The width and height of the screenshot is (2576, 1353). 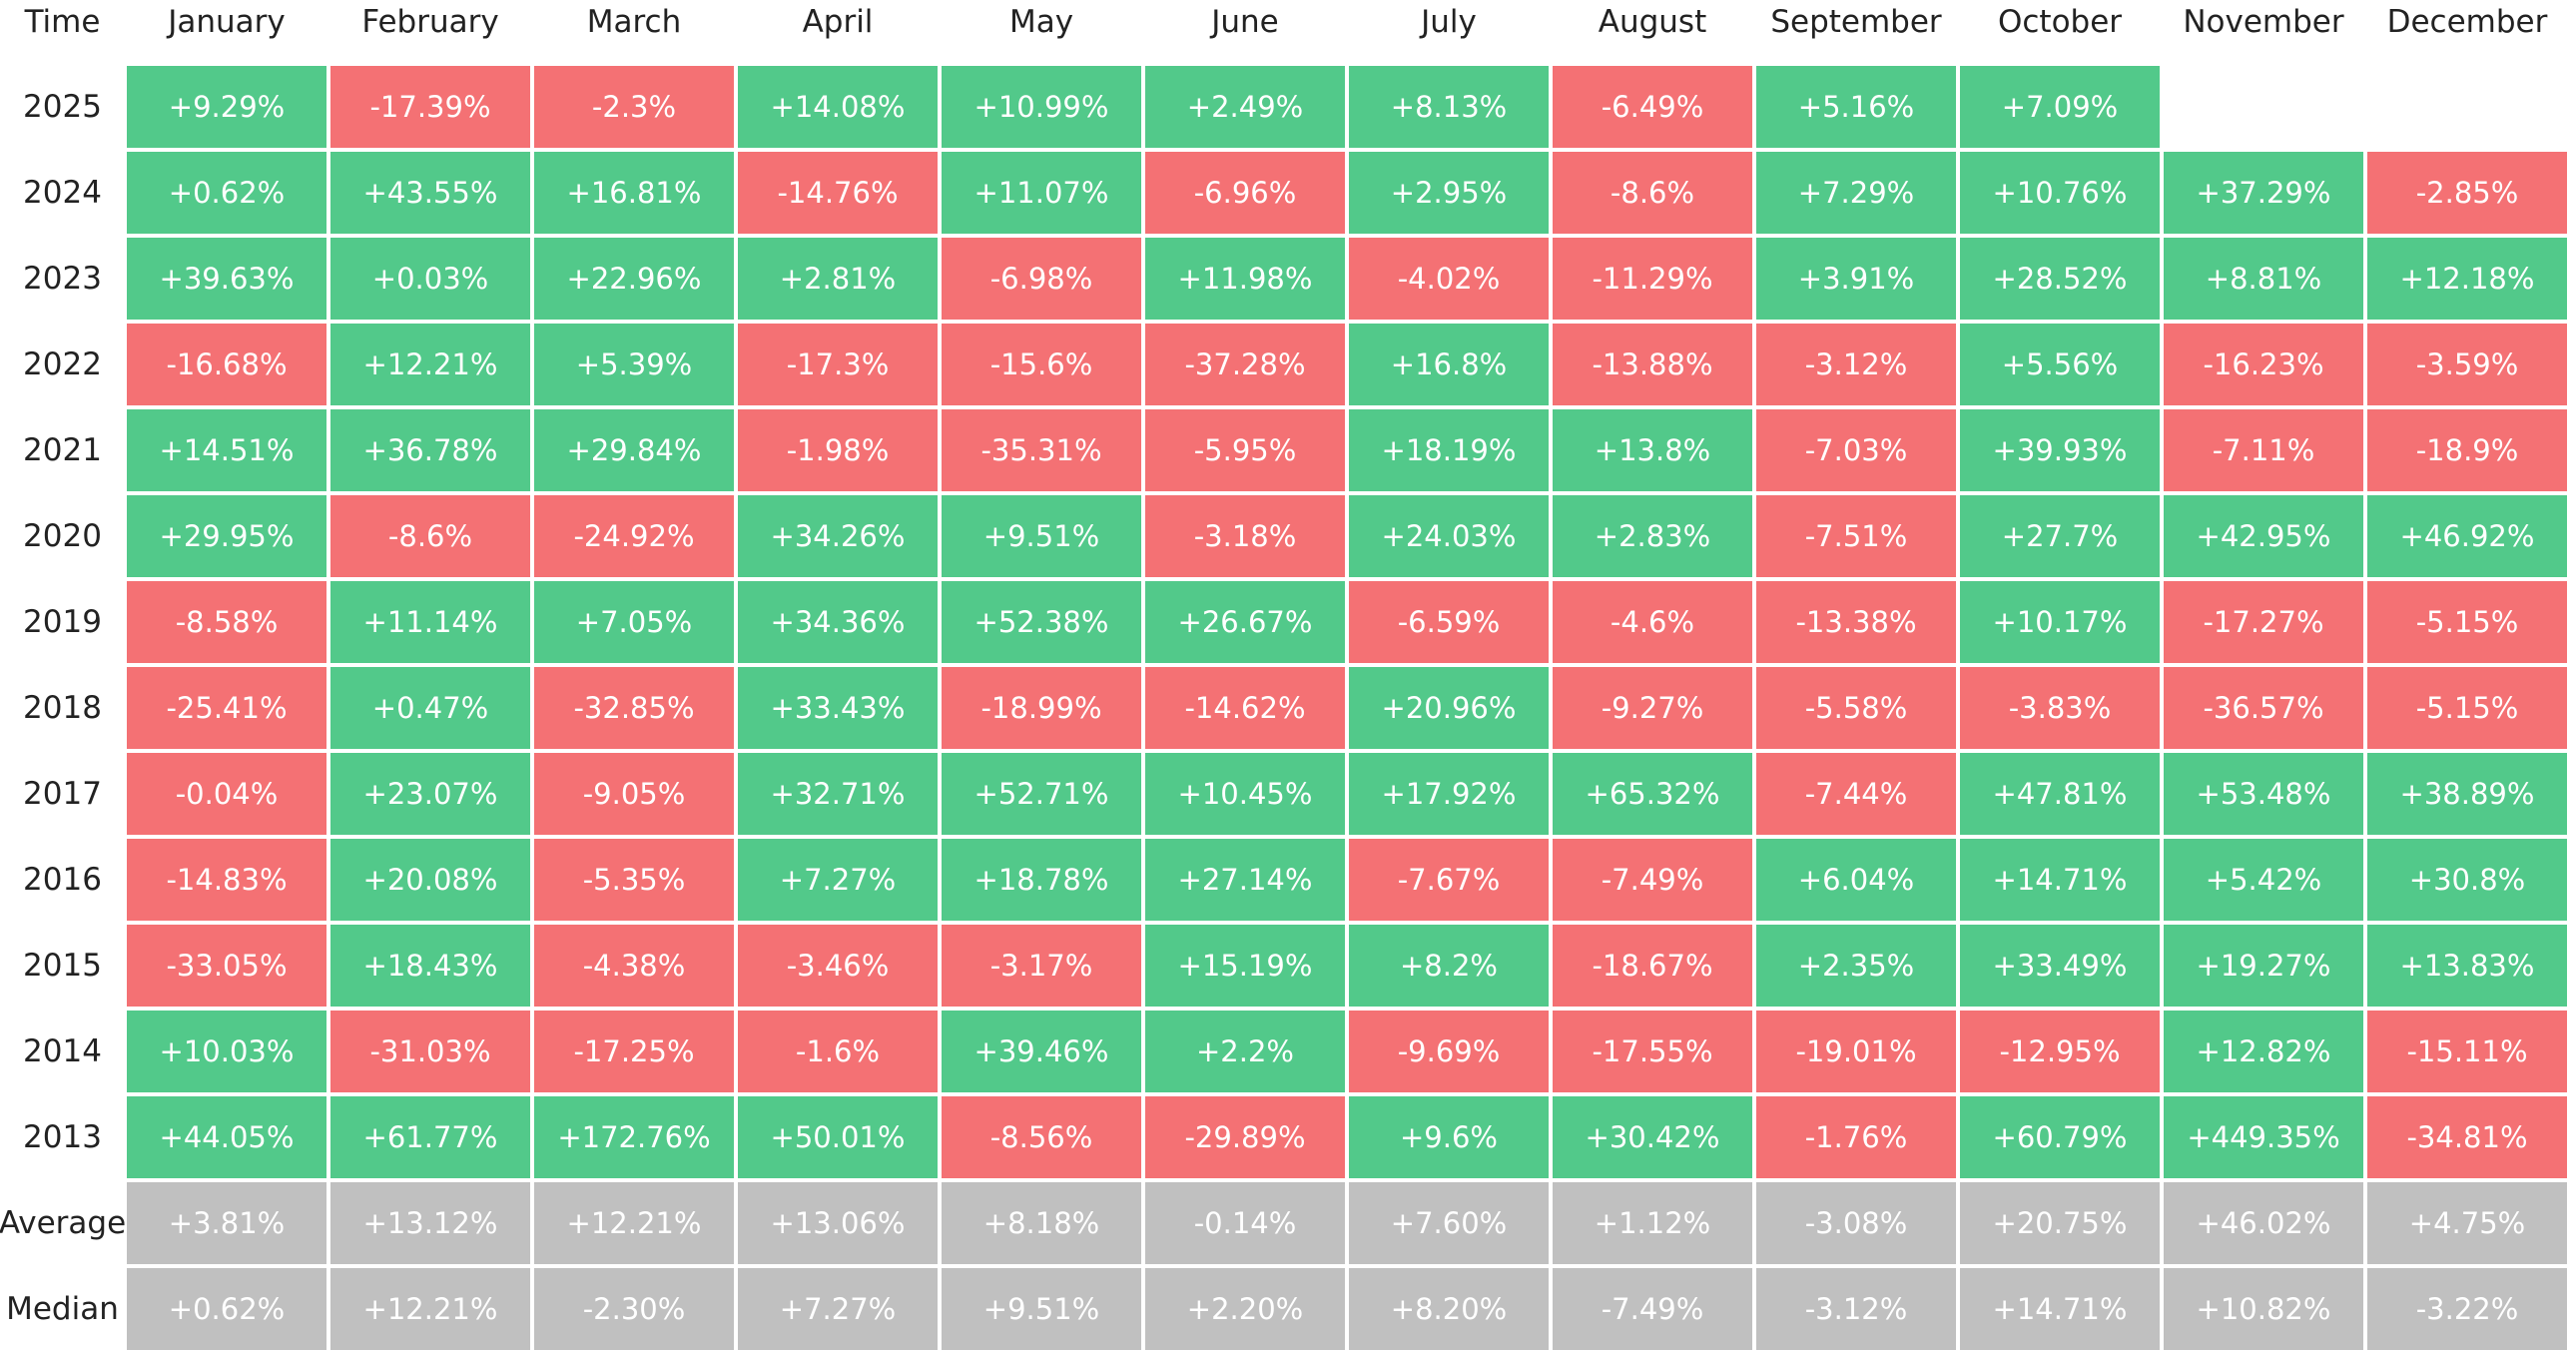 I want to click on return-cell: +3.91%, so click(x=1856, y=279).